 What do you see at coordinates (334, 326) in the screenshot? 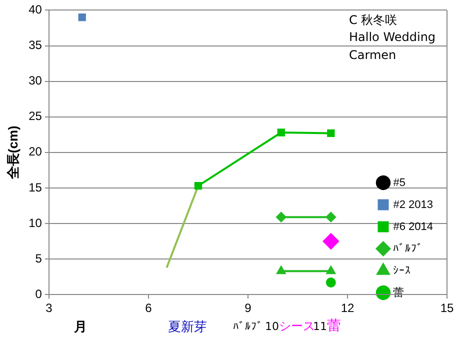
I see `text: 蕾` at bounding box center [334, 326].